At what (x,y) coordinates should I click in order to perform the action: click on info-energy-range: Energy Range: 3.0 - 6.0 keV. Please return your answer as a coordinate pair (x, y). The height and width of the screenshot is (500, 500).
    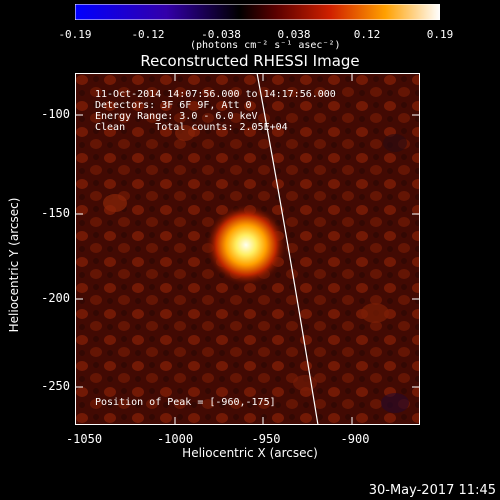
    Looking at the image, I should click on (176, 116).